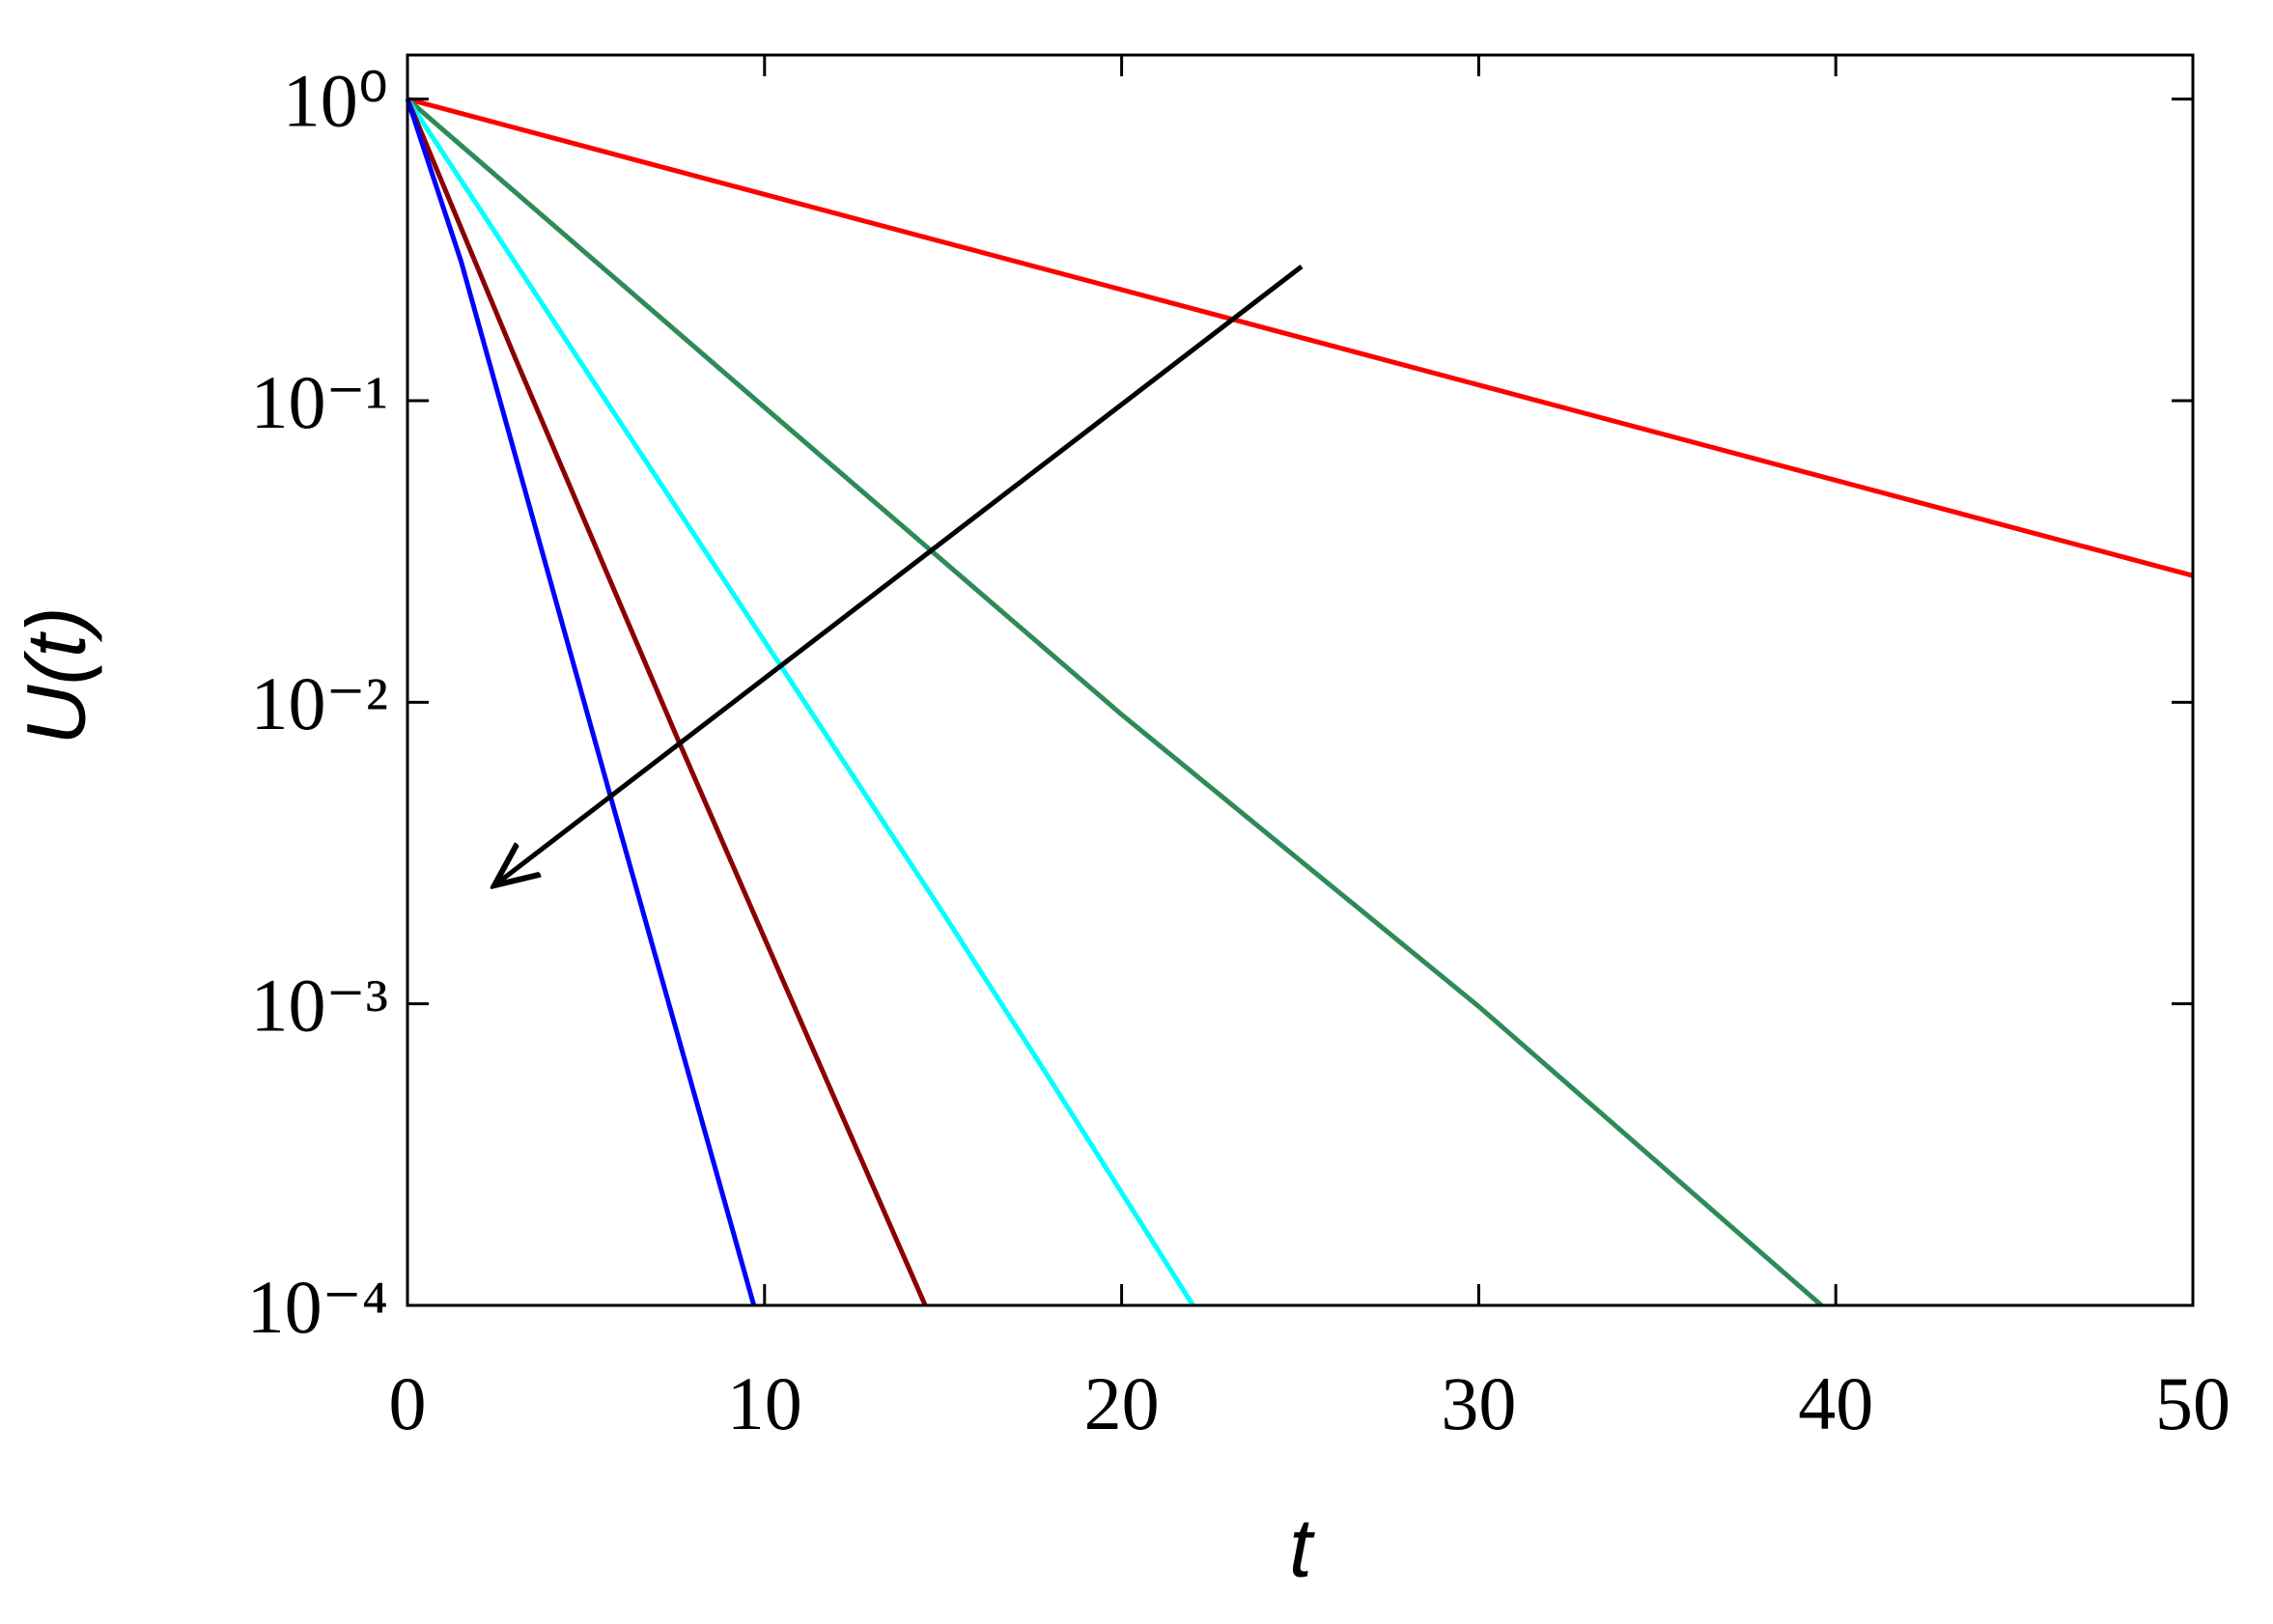 The height and width of the screenshot is (1624, 2273). What do you see at coordinates (581, 702) in the screenshot?
I see `line-series` at bounding box center [581, 702].